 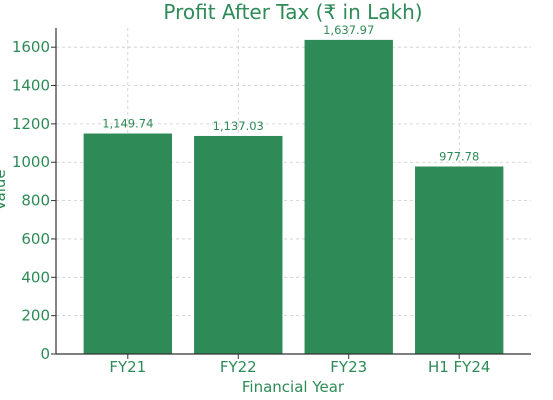 What do you see at coordinates (459, 260) in the screenshot?
I see `bar-h1-fy24` at bounding box center [459, 260].